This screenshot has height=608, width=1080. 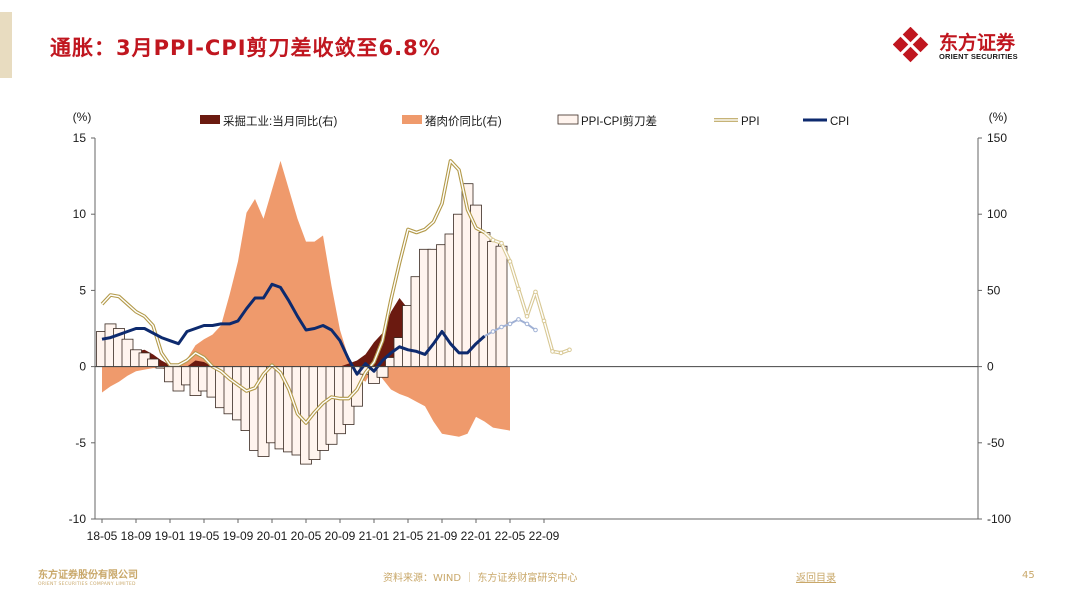 What do you see at coordinates (280, 121) in the screenshot?
I see `legend-label-mining: 采掘工业:当月同比(右)` at bounding box center [280, 121].